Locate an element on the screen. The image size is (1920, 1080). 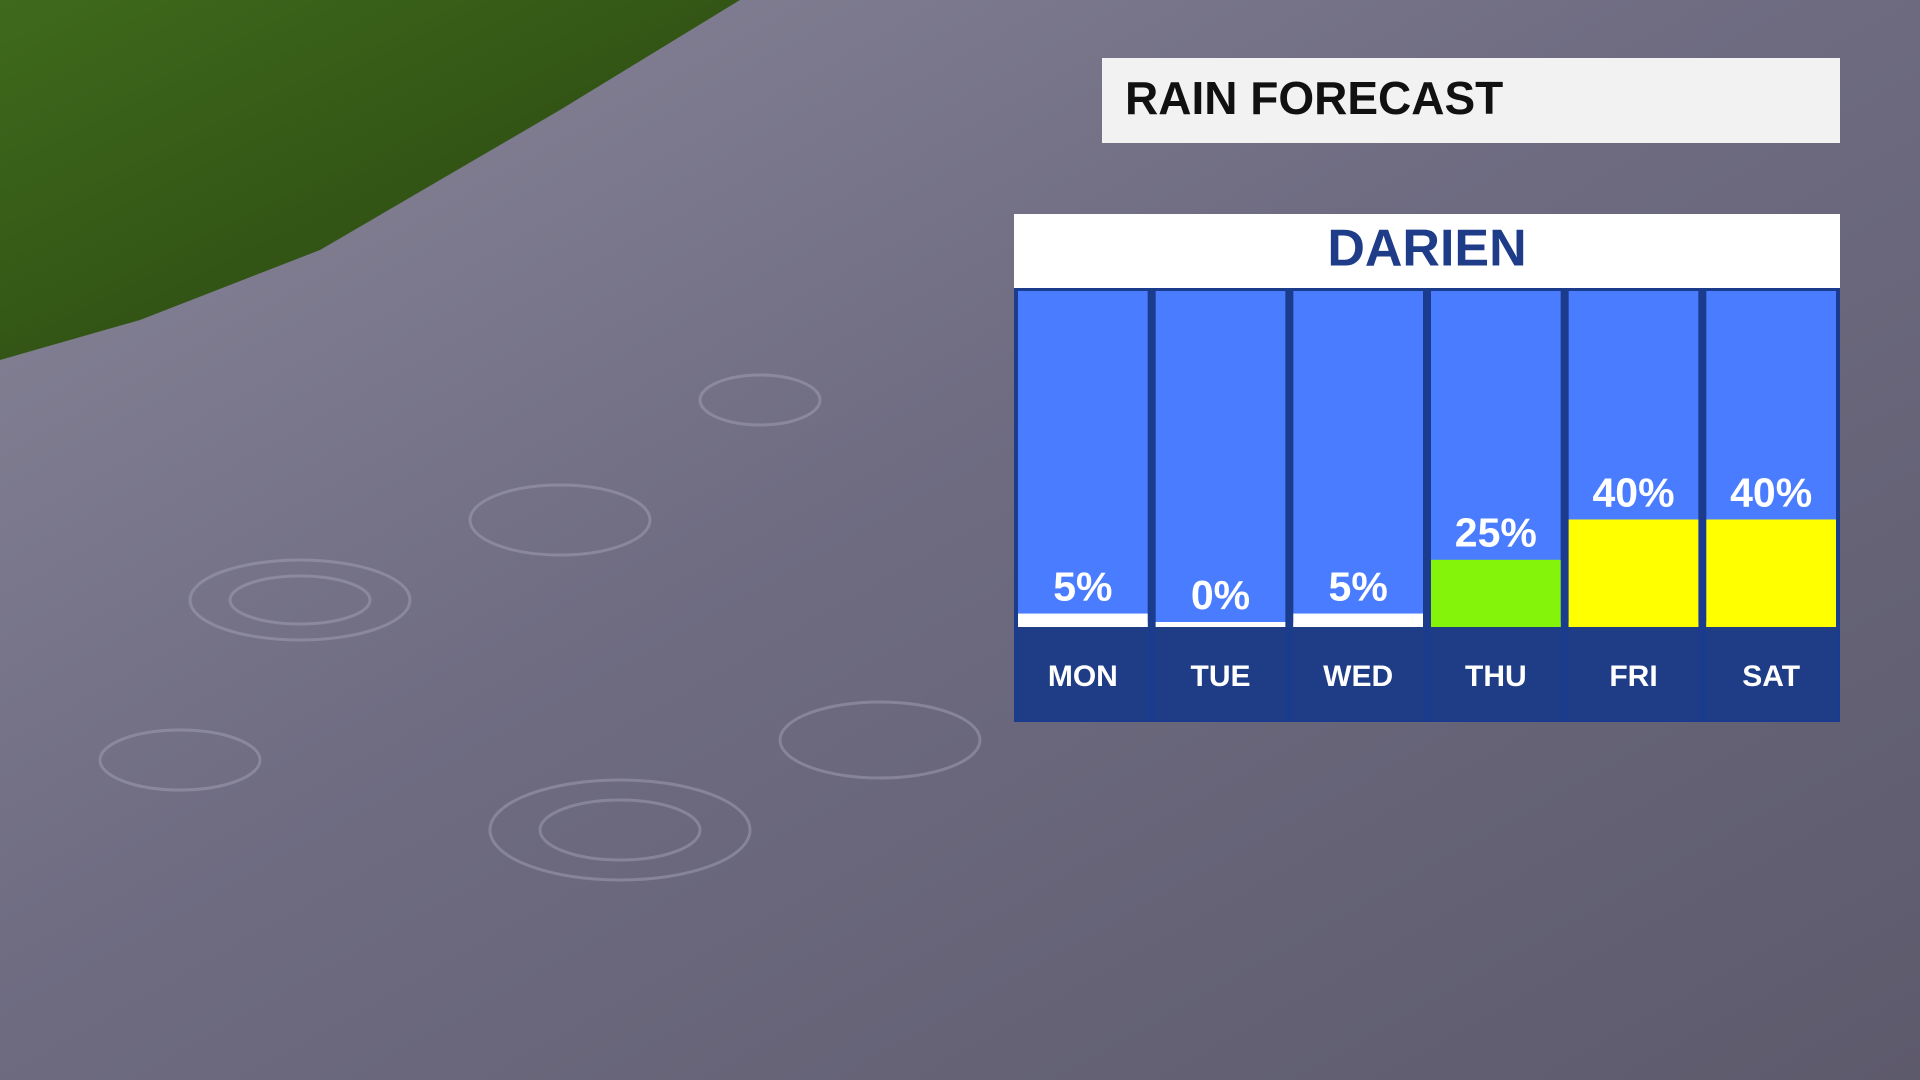
x-tick-label: THU is located at coordinates (1496, 676).